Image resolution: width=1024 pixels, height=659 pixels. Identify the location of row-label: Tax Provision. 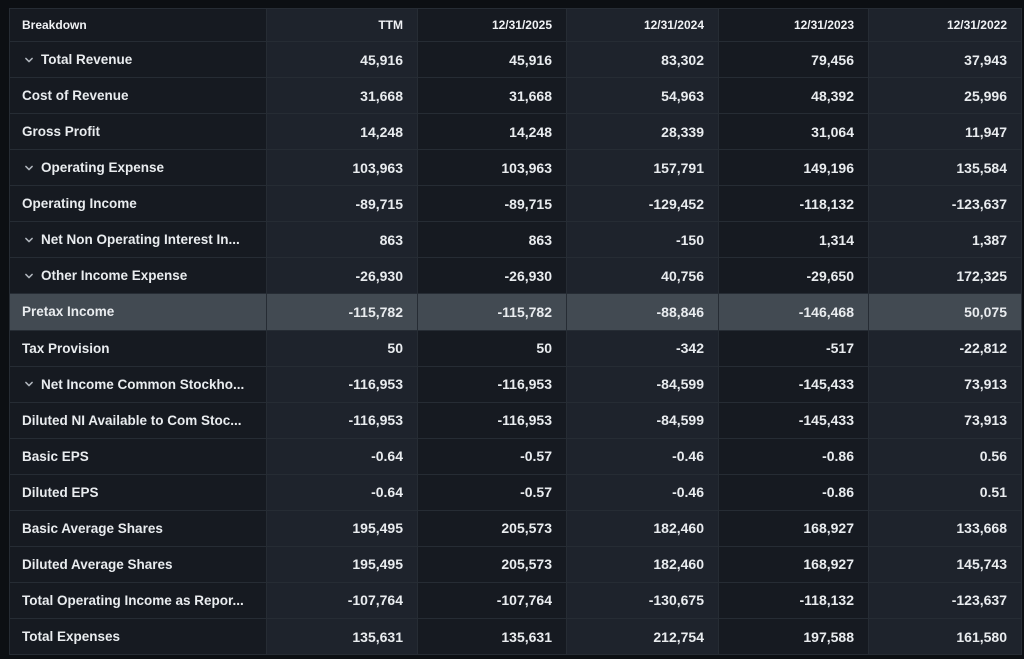
(66, 348).